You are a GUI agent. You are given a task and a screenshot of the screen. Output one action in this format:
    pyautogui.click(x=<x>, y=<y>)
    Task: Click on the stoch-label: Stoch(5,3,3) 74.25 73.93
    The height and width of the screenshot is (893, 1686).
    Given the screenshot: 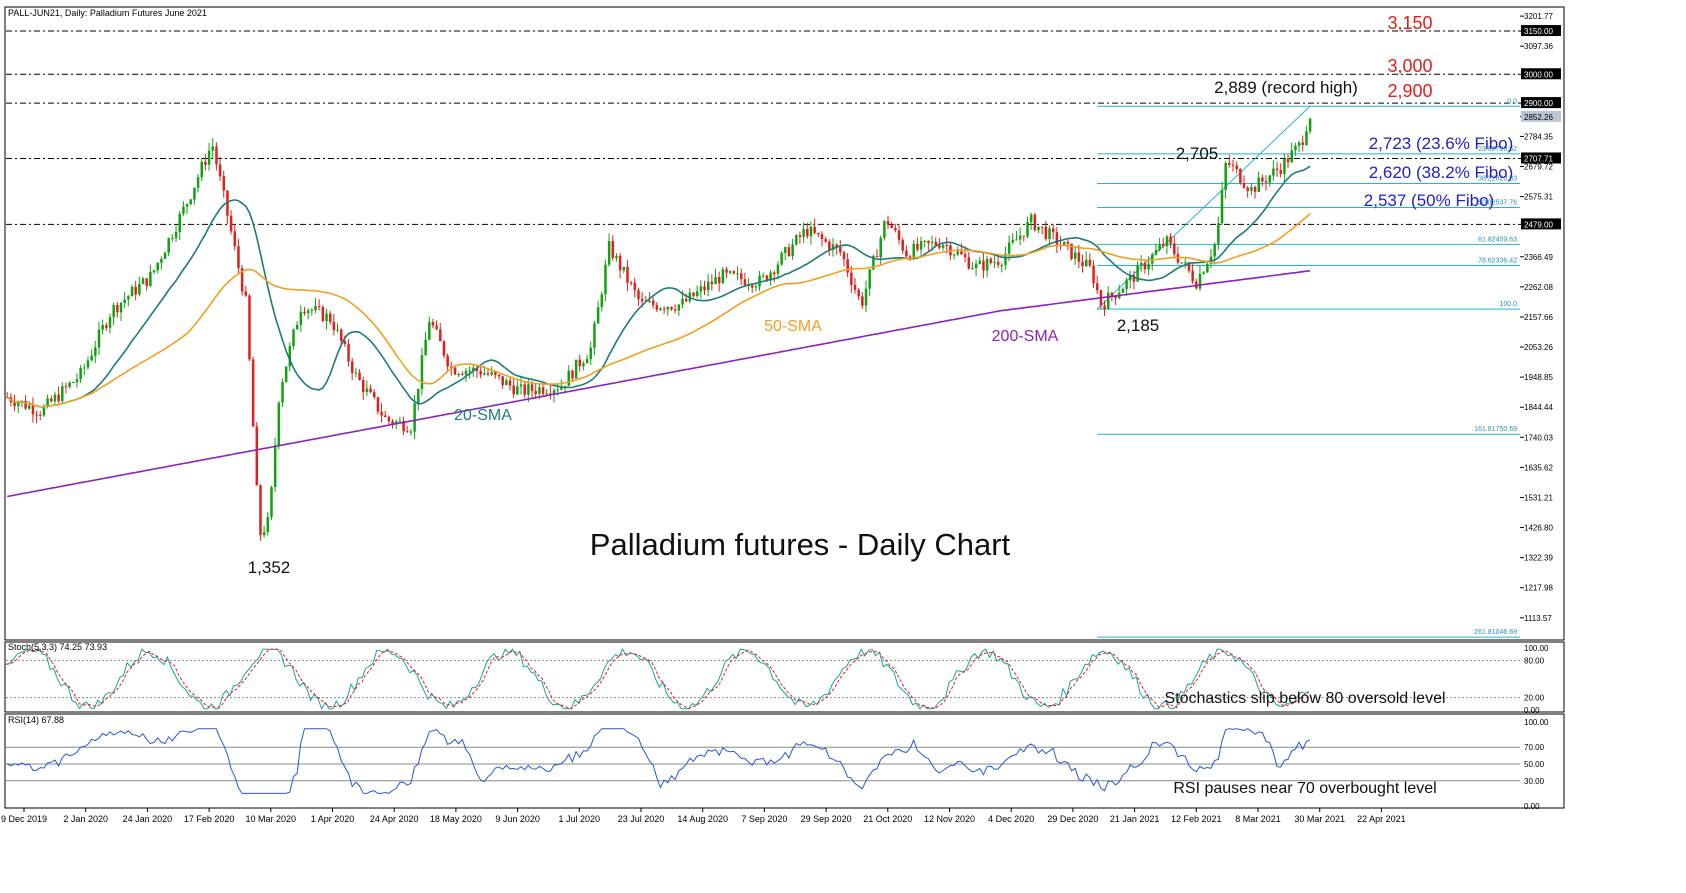 What is the action you would take?
    pyautogui.click(x=57, y=647)
    